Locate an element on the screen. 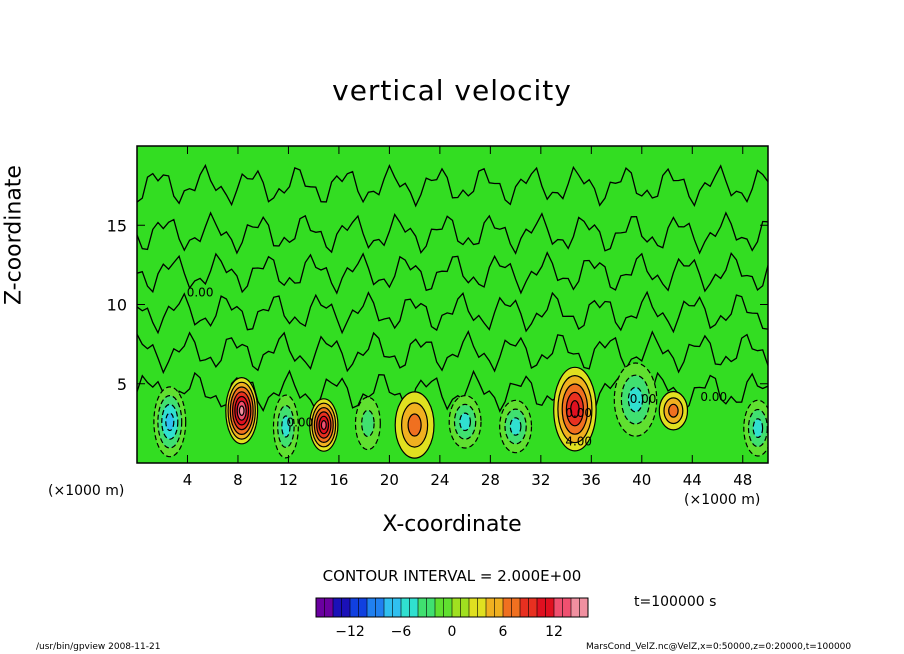 This screenshot has height=654, width=904. x-tick-label: 28 is located at coordinates (490, 480).